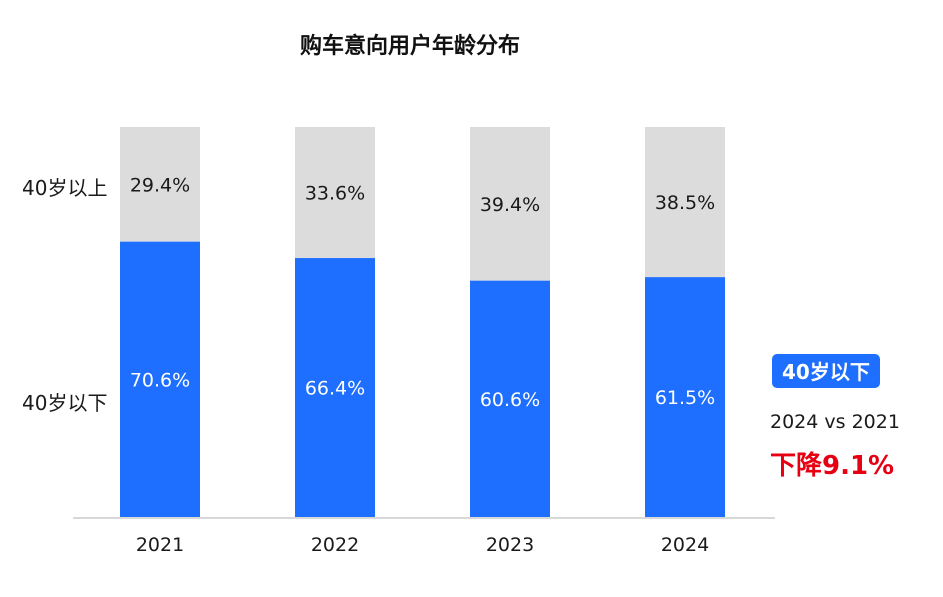  I want to click on bar-under-40-2023, so click(510, 398).